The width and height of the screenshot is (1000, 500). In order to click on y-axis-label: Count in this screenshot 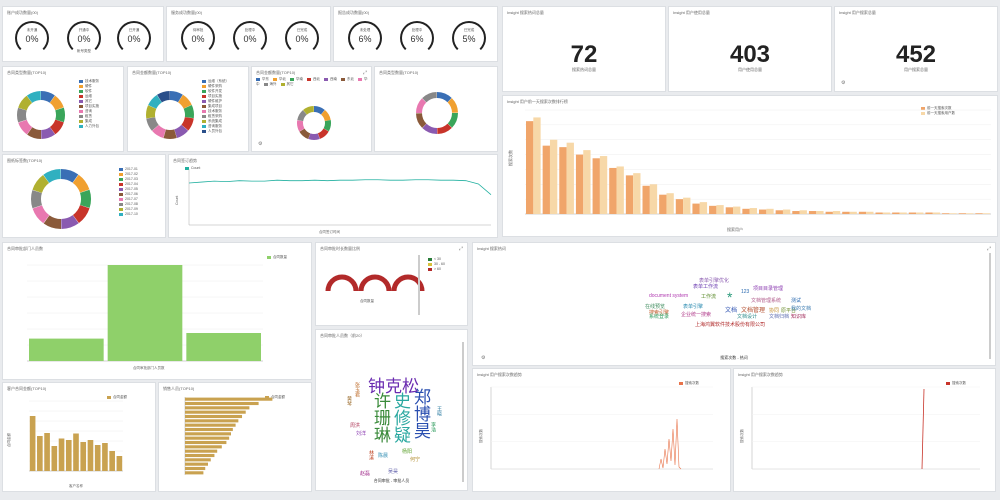, I will do `click(177, 200)`.